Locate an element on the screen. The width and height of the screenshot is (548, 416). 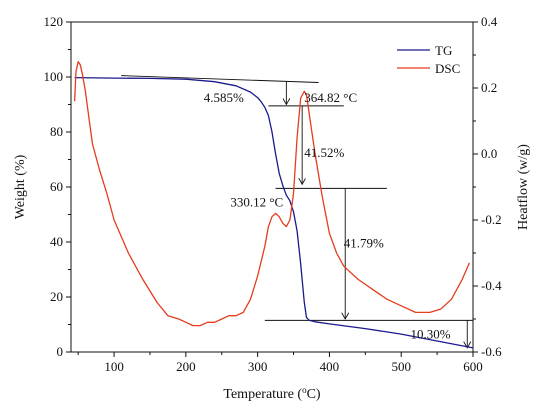
y-tick-label: 40 is located at coordinates (56, 241).